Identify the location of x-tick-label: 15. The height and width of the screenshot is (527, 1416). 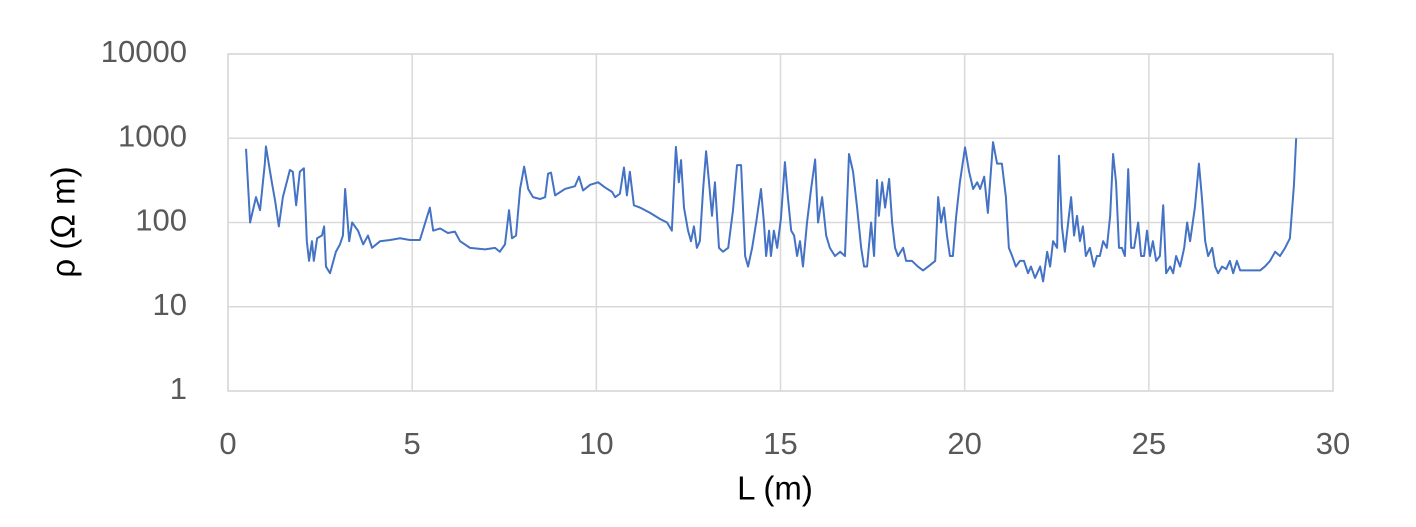
(780, 443).